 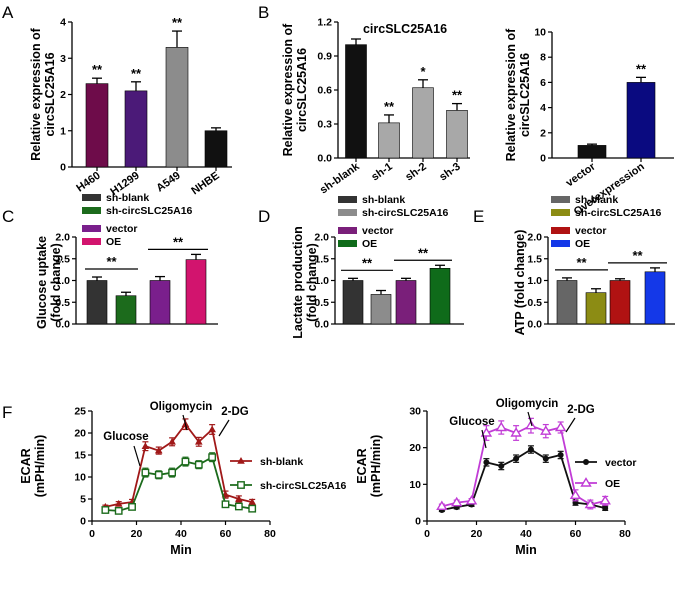 I want to click on chart-F1-annotation-pointer, so click(x=137, y=456).